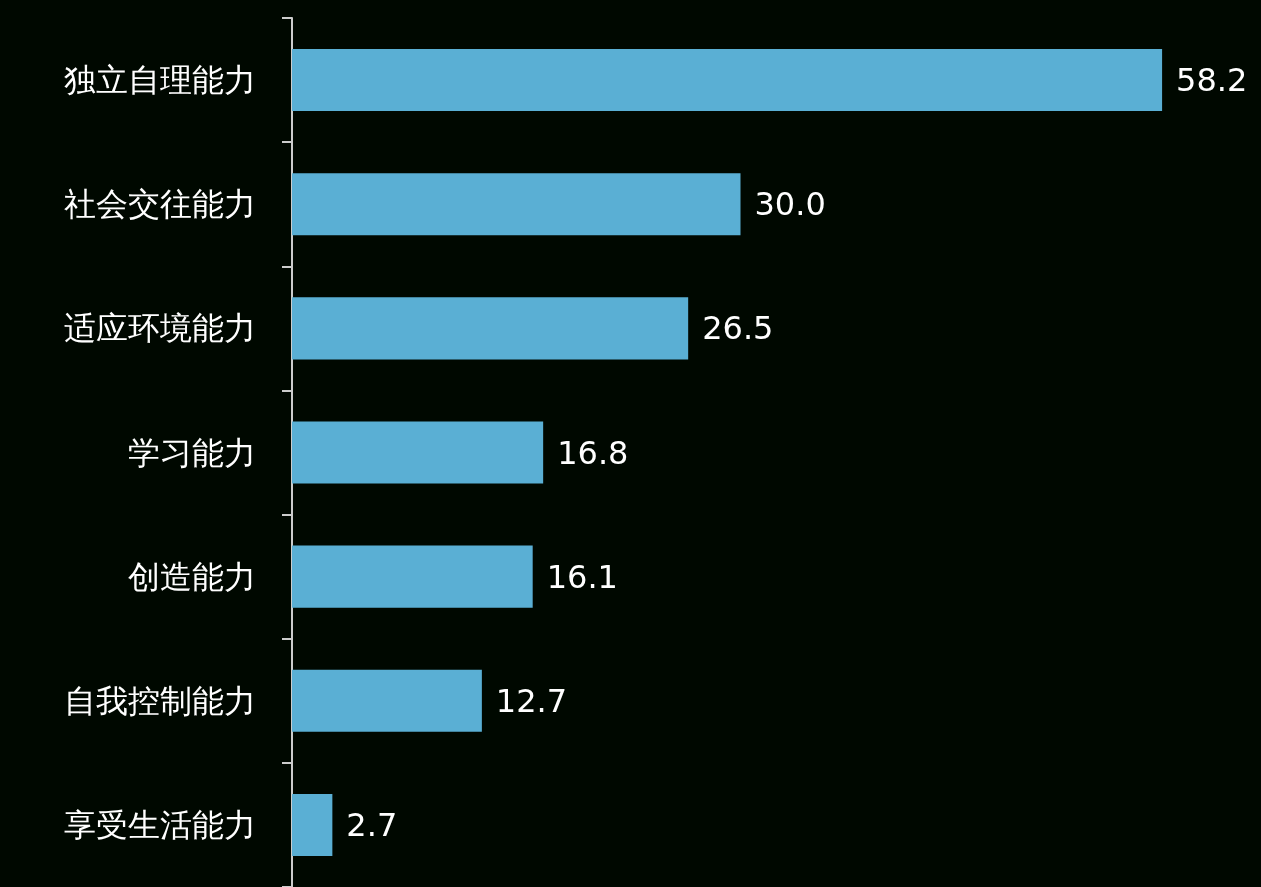 This screenshot has height=887, width=1261. What do you see at coordinates (192, 452) in the screenshot?
I see `y-tick-label: 学习能力` at bounding box center [192, 452].